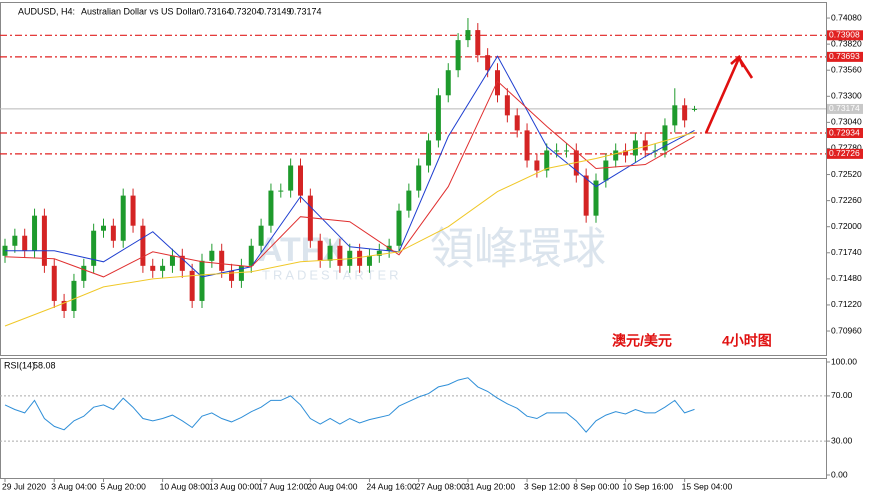  Describe the element at coordinates (283, 486) in the screenshot. I see `x-tick-label: 17 Aug 12:00` at that location.